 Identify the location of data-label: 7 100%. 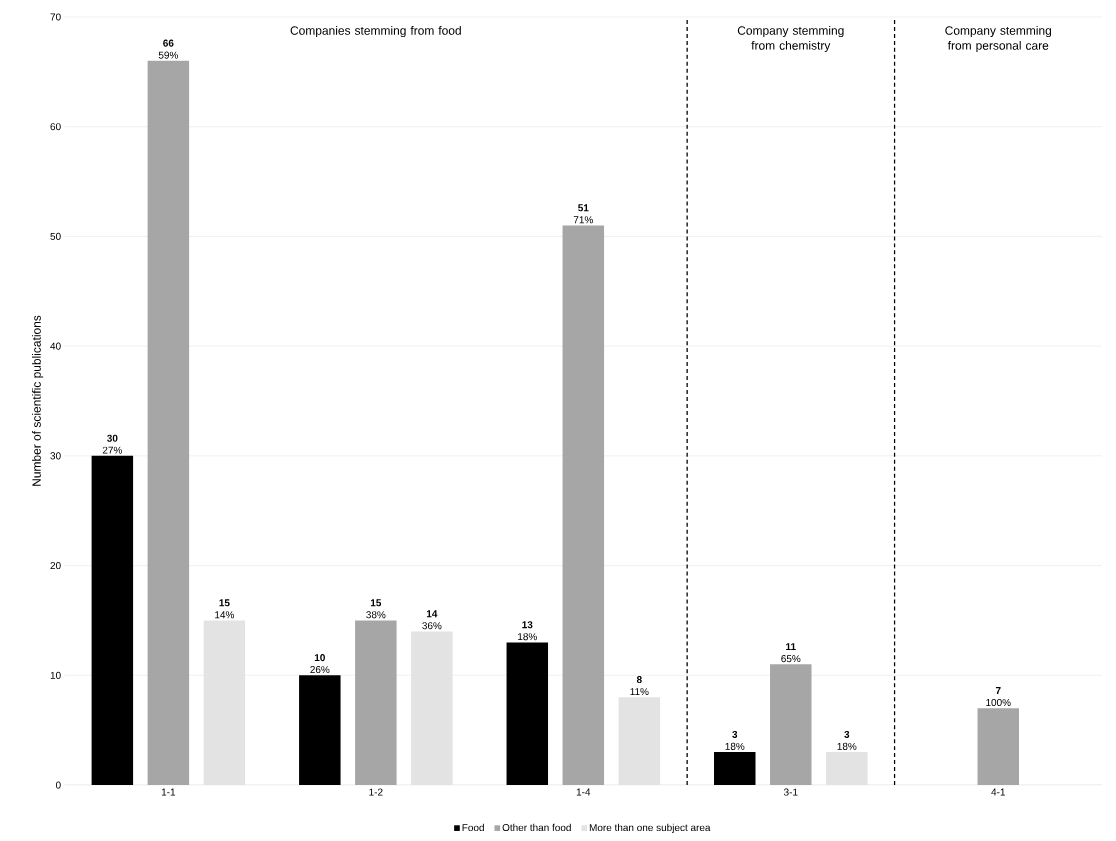
(998, 697).